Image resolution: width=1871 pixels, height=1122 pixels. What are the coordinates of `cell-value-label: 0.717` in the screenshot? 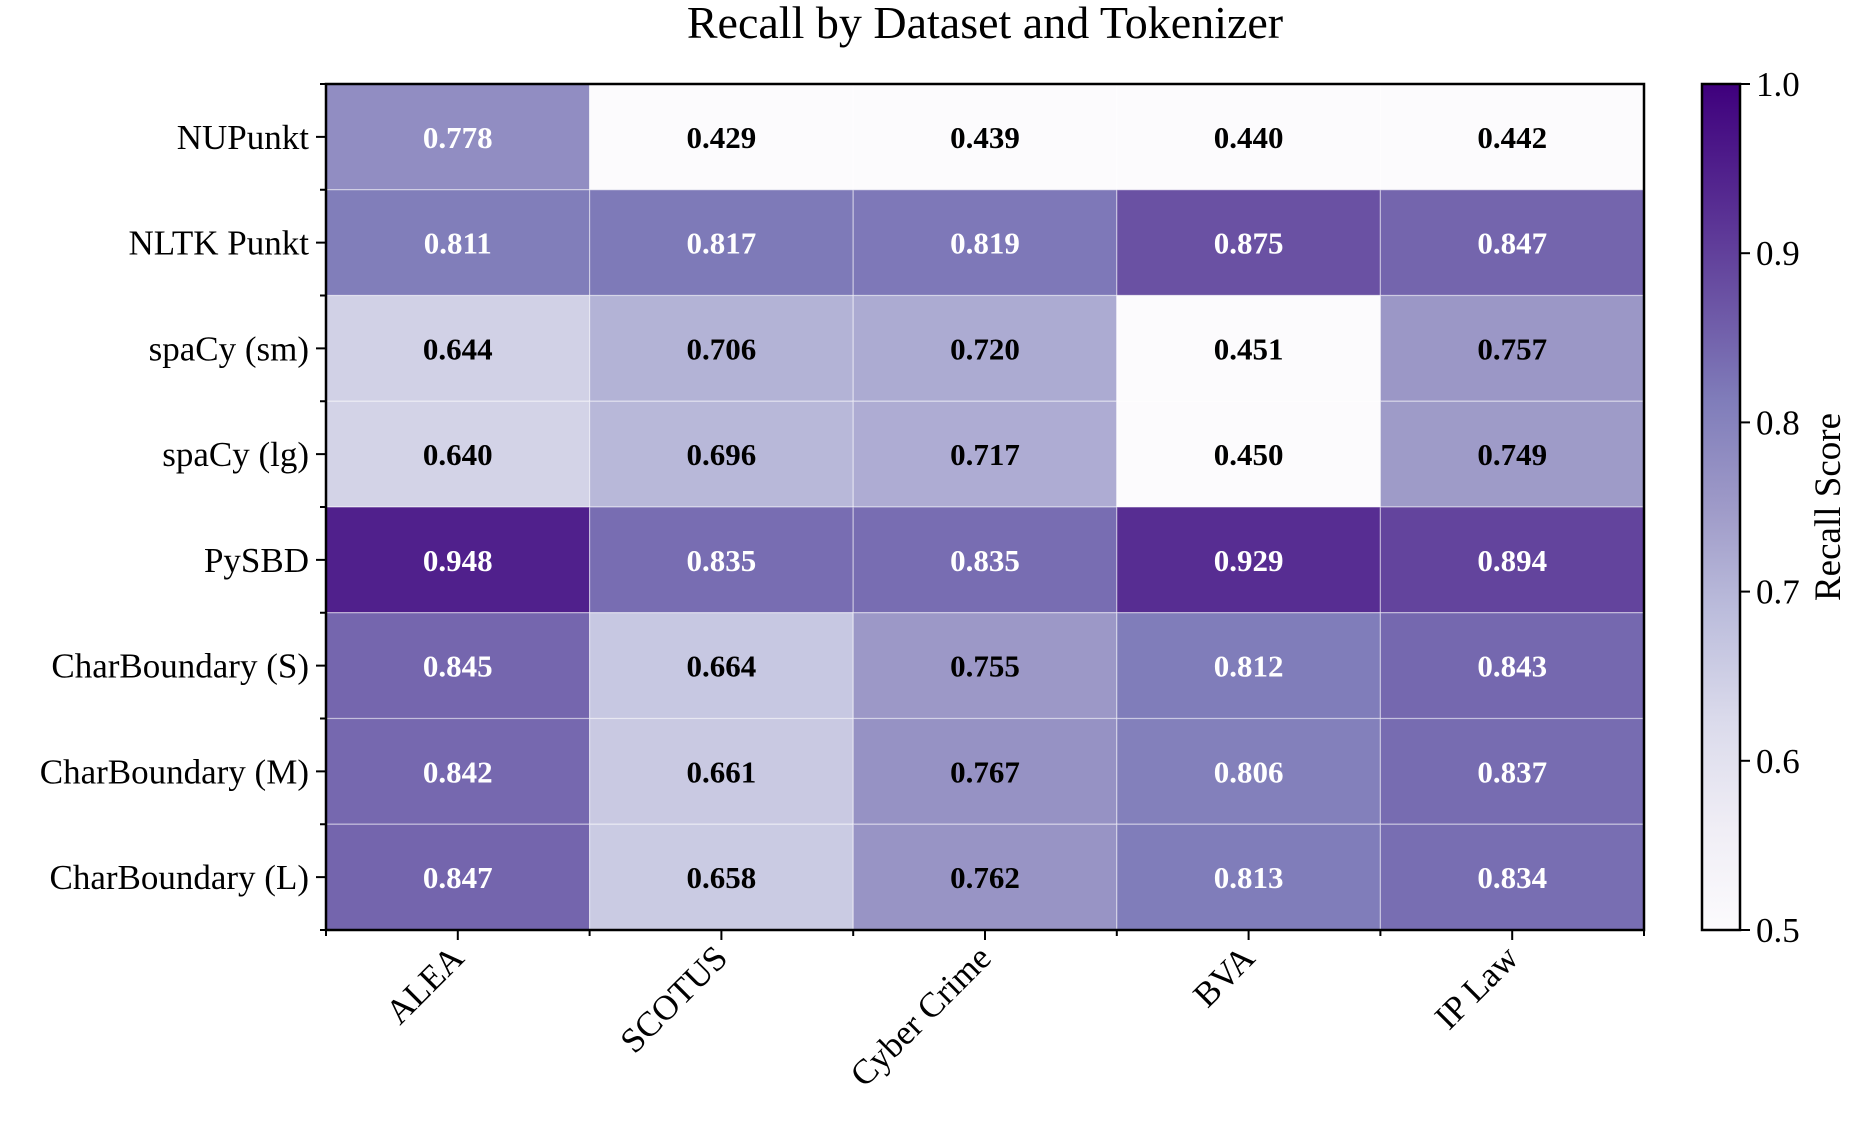 It's located at (985, 454).